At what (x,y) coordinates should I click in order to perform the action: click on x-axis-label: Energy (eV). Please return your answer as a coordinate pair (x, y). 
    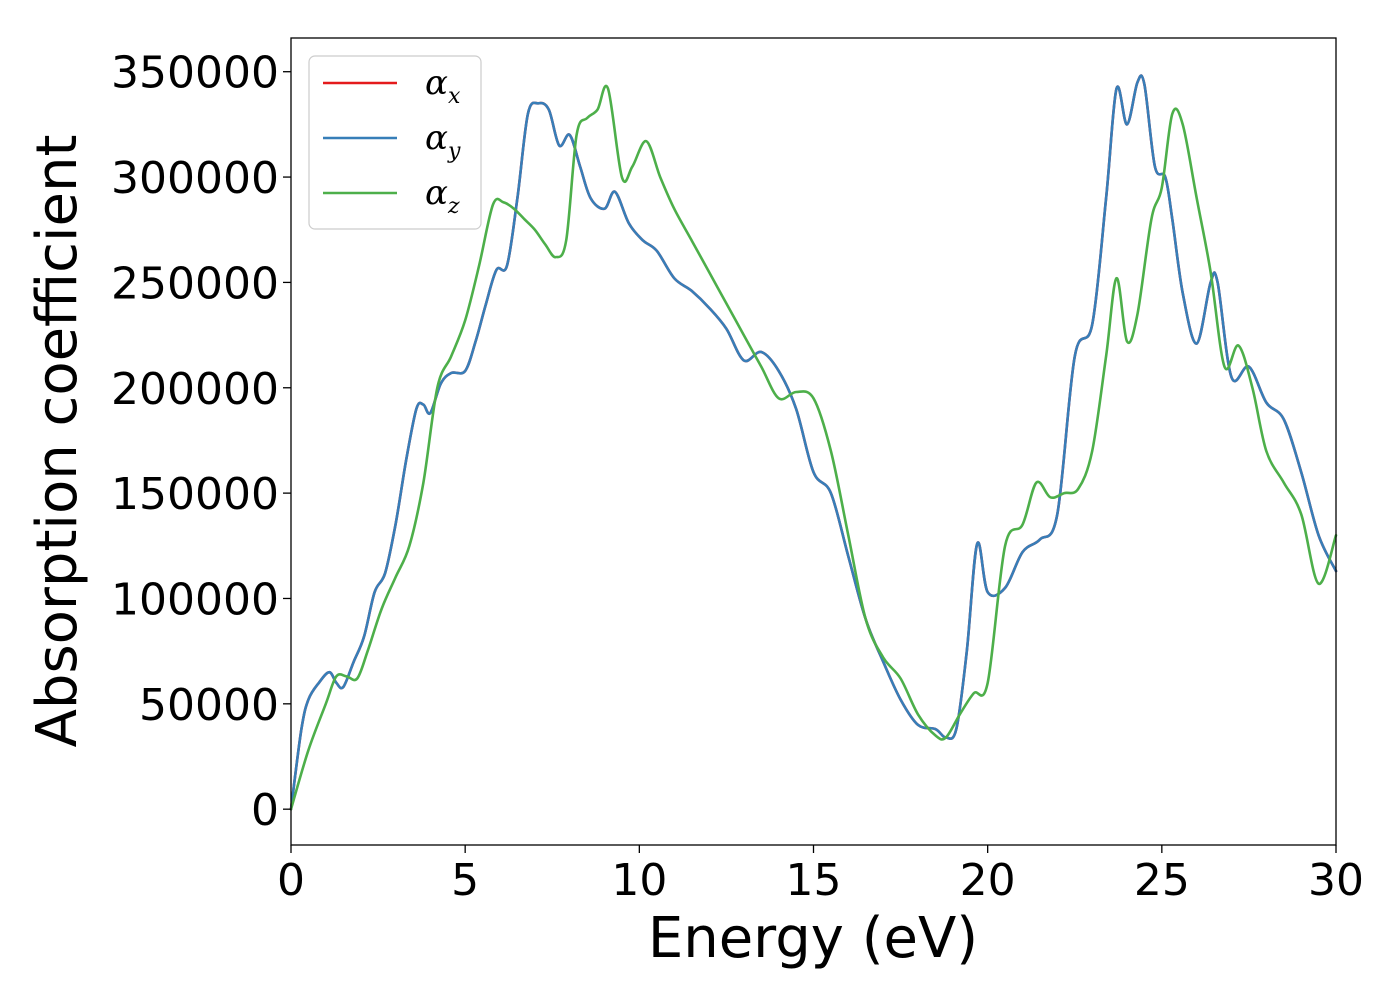
    Looking at the image, I should click on (813, 938).